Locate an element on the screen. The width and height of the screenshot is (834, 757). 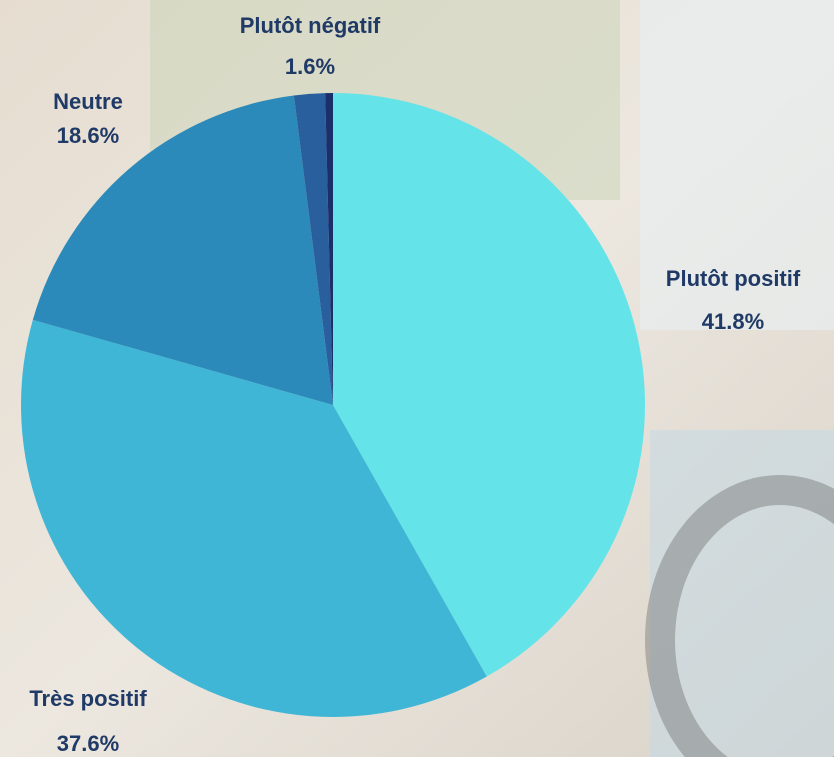
value-label: 37.6% is located at coordinates (88, 743).